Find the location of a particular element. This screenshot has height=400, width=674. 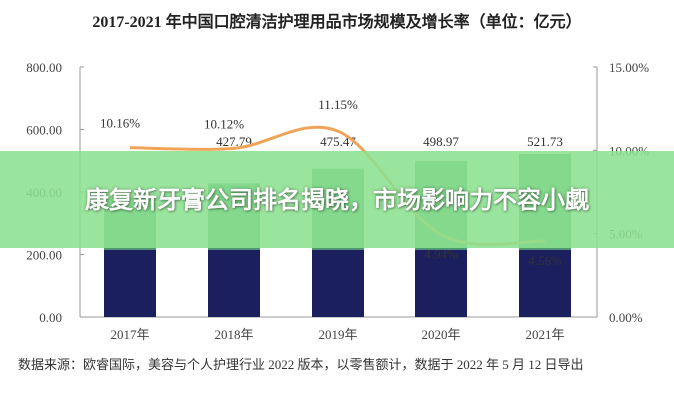

right-tick-label: 15.00% is located at coordinates (629, 67).